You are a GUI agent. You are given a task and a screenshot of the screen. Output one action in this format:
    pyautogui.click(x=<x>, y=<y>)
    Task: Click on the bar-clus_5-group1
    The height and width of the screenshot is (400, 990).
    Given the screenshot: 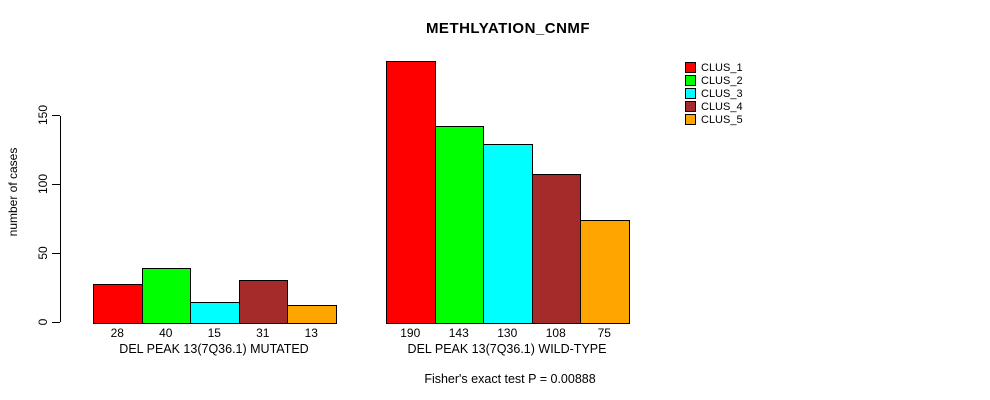 What is the action you would take?
    pyautogui.click(x=312, y=314)
    